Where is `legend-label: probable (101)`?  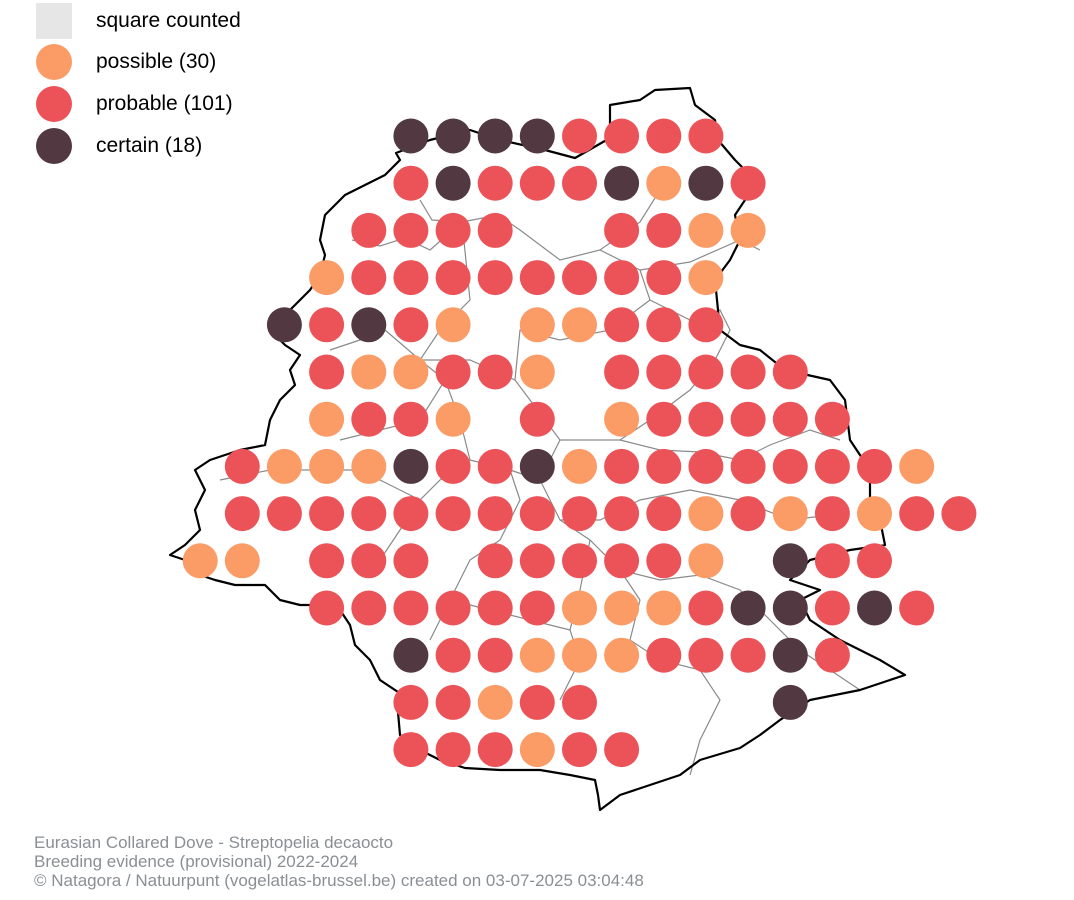 legend-label: probable (101) is located at coordinates (164, 103).